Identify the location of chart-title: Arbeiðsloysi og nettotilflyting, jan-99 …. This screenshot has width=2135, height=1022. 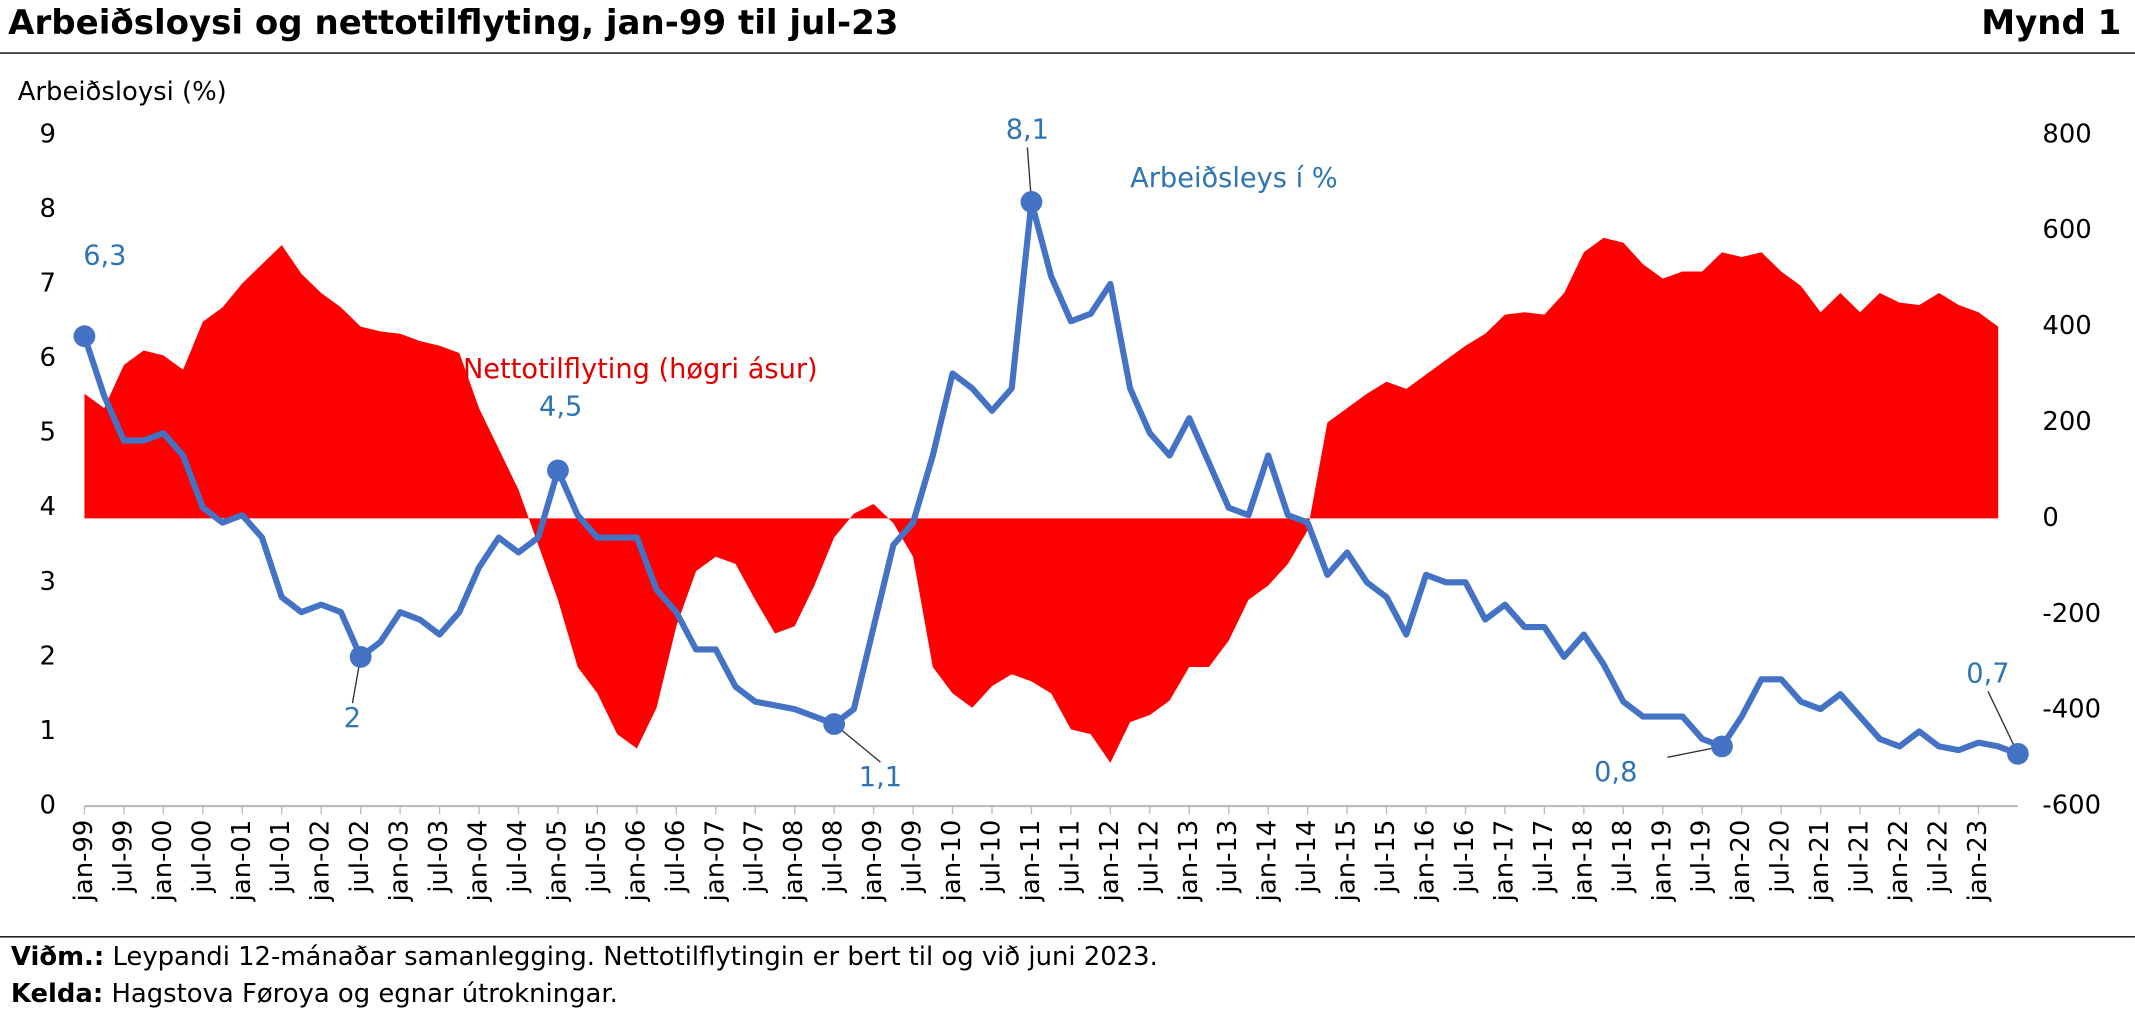
(453, 23).